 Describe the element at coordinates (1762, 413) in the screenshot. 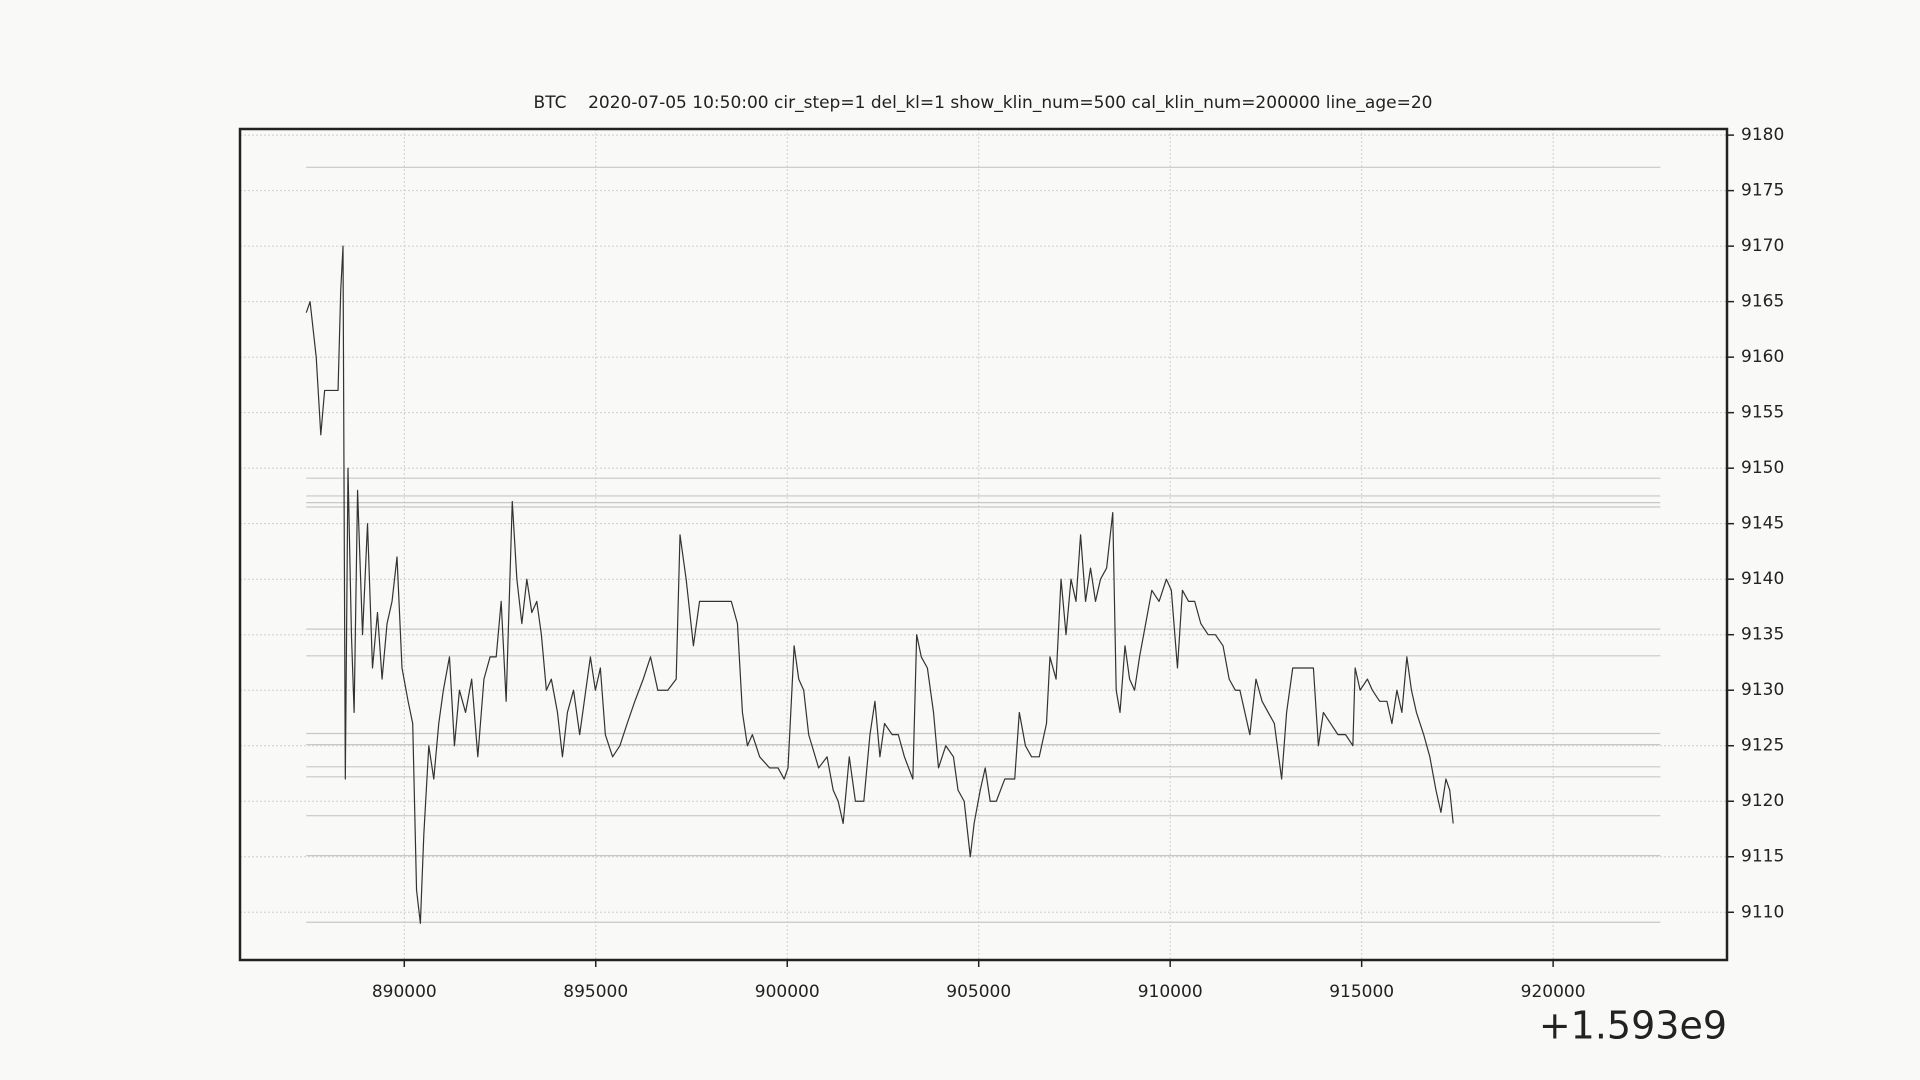

I see `y-tick-label: 9155` at that location.